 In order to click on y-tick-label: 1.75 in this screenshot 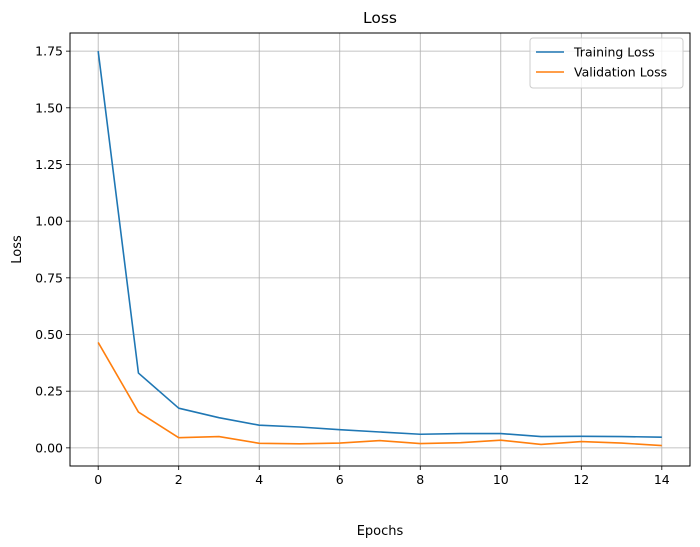, I will do `click(49, 51)`.